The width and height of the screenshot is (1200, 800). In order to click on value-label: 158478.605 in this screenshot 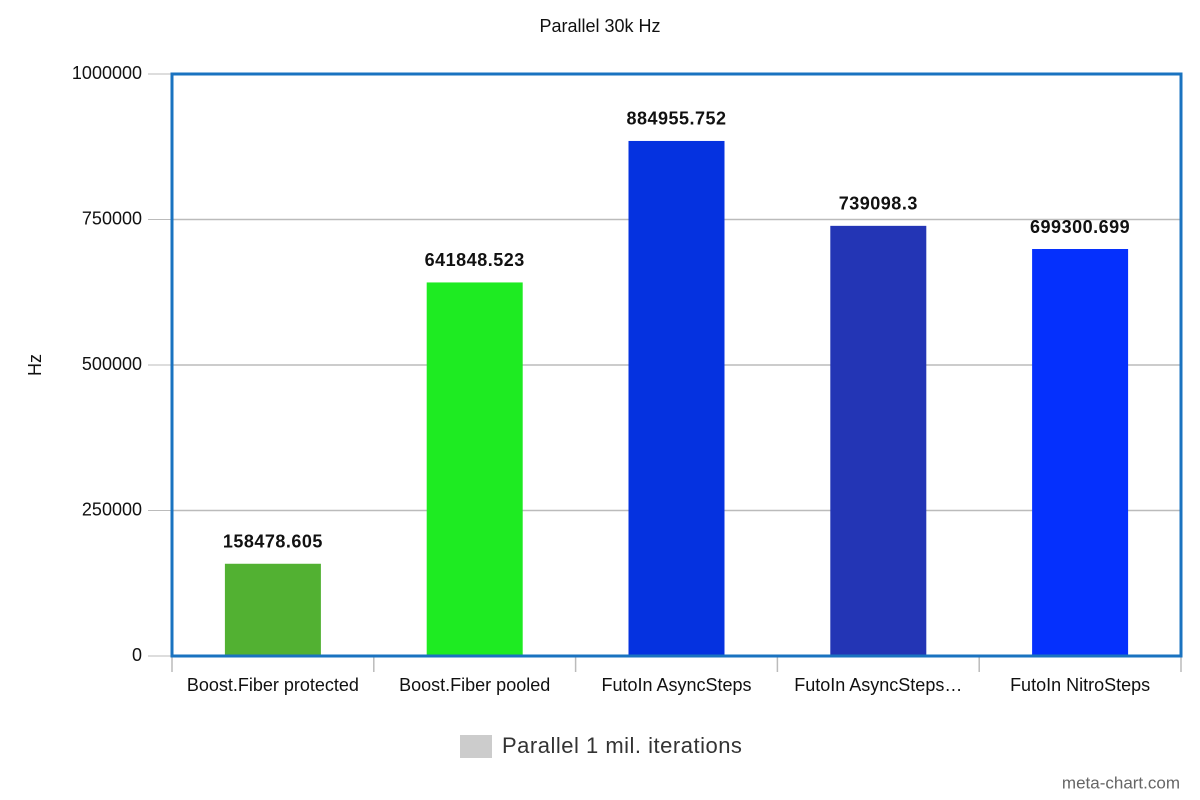, I will do `click(273, 542)`.